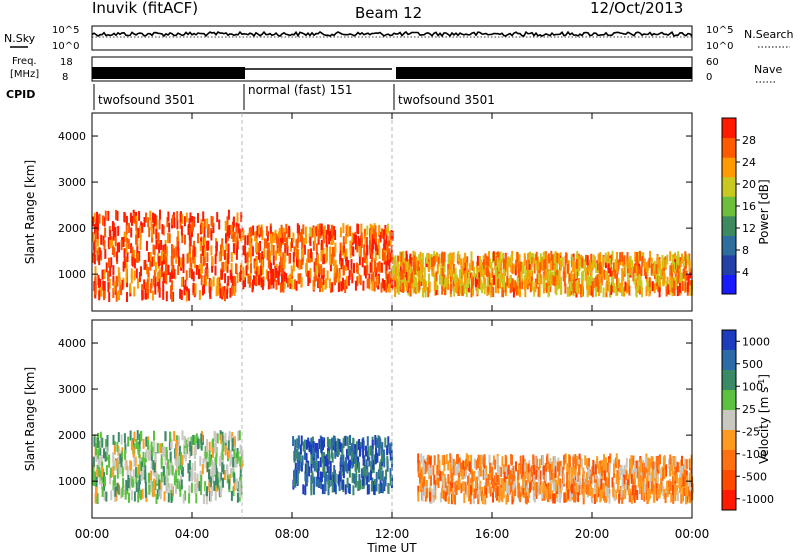 The image size is (800, 554). I want to click on x-tick-label: 16:00, so click(492, 534).